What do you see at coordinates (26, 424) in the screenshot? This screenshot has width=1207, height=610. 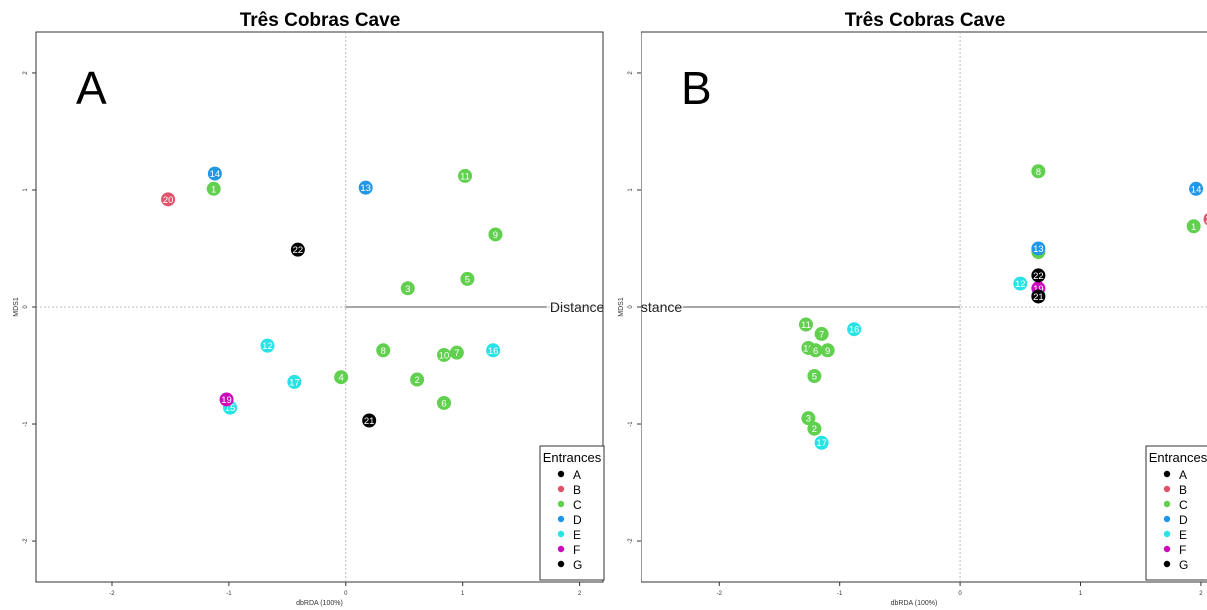 I see `y-tick-label: -1` at bounding box center [26, 424].